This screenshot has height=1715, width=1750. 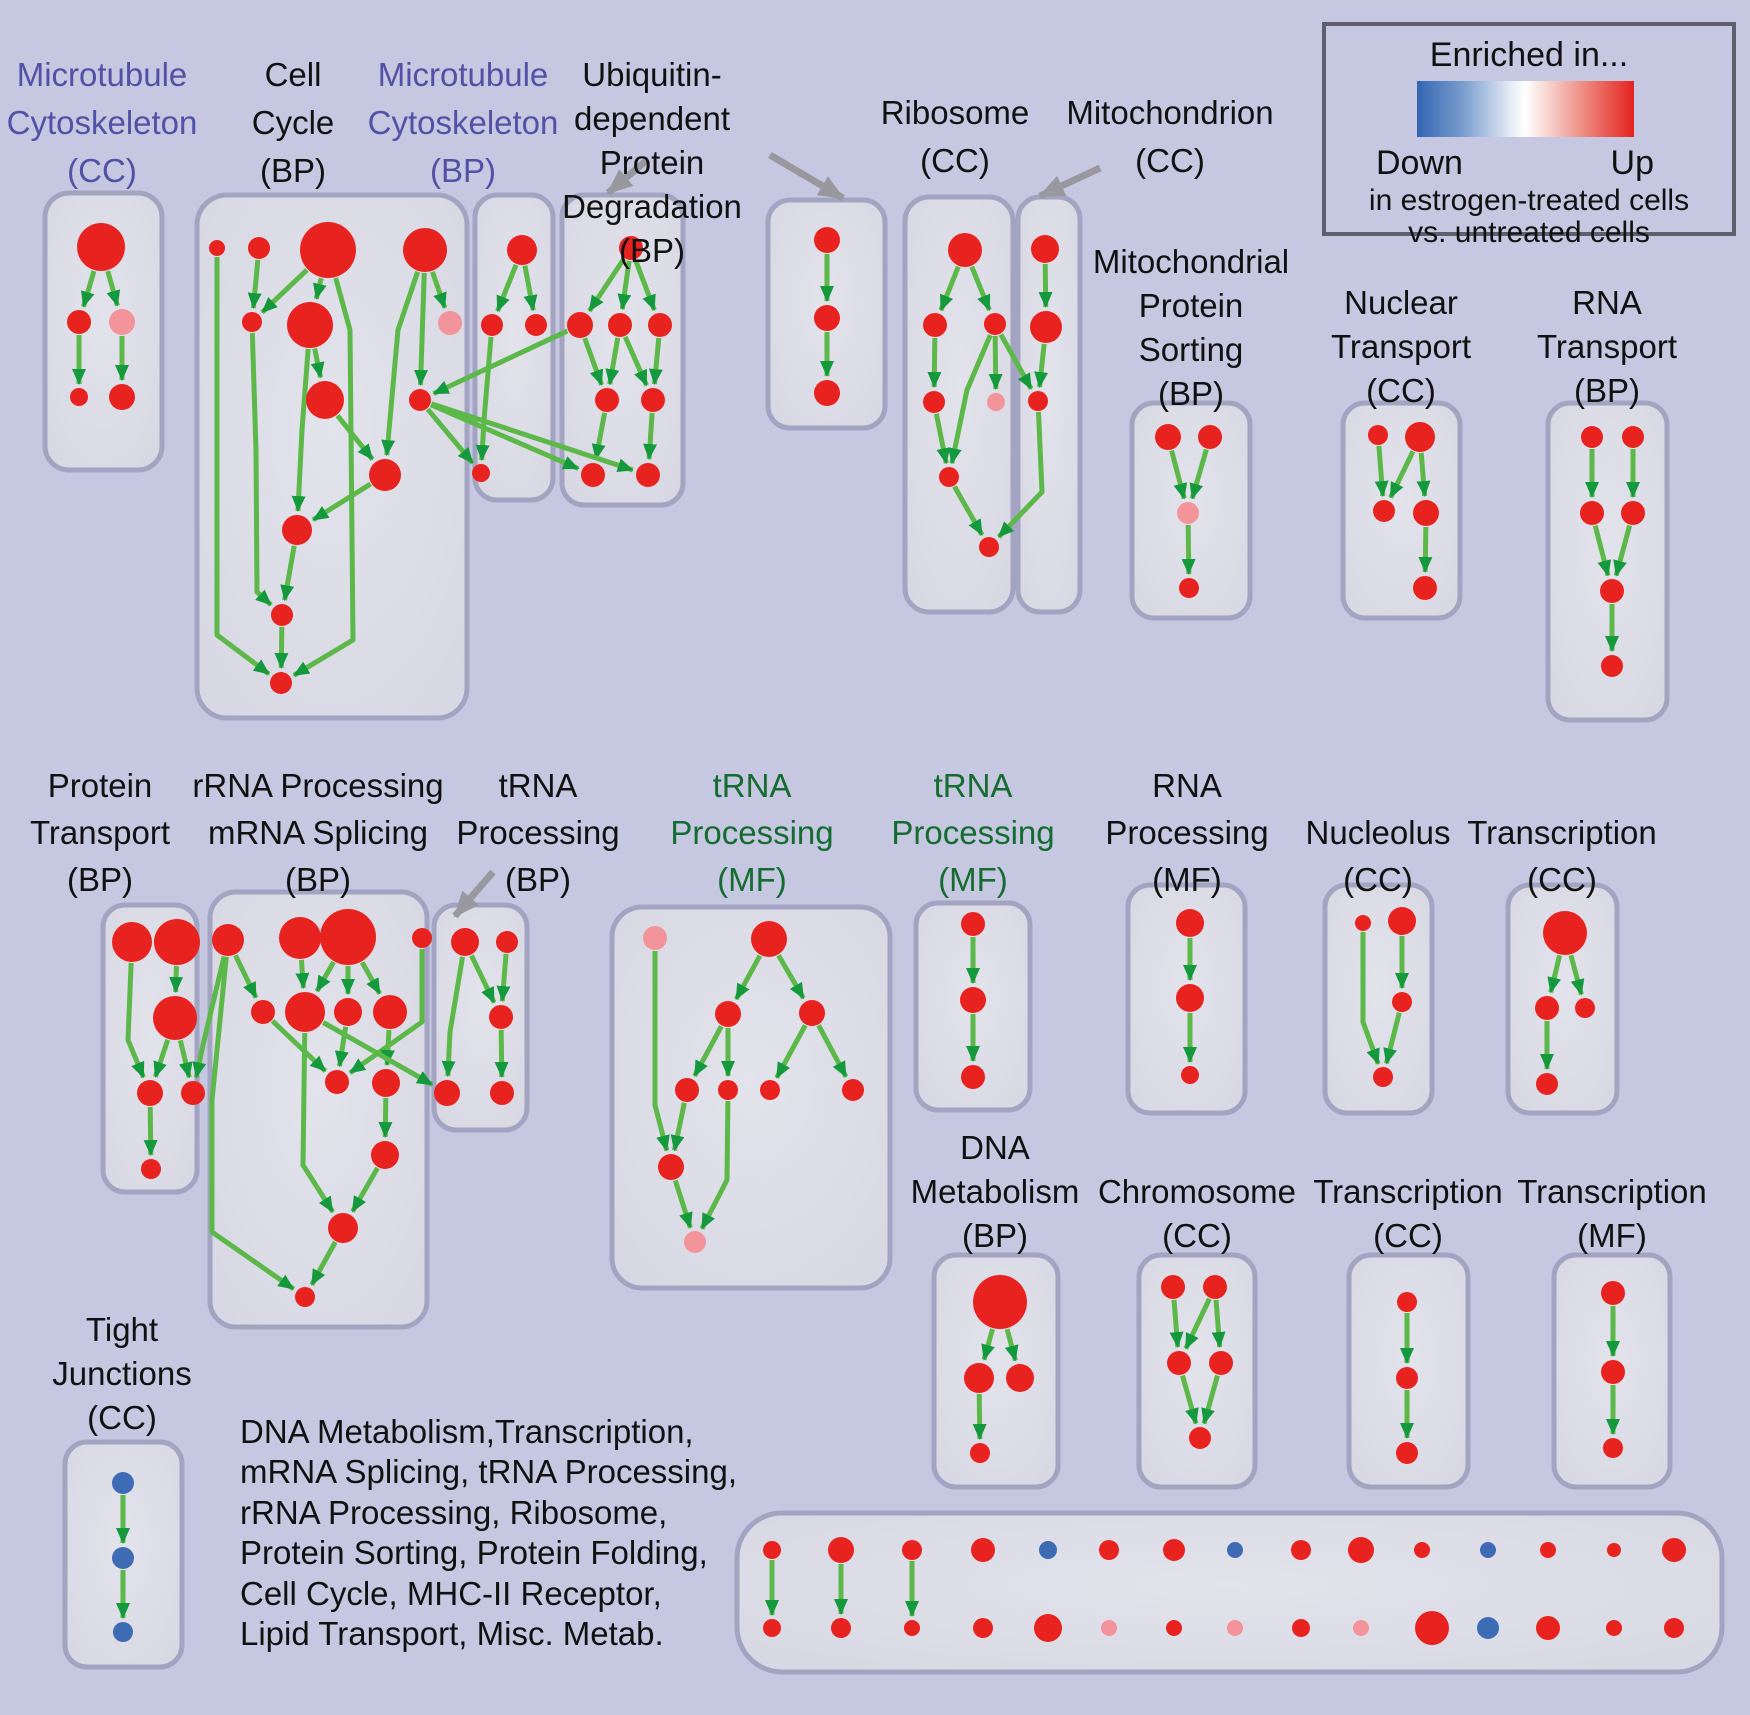 I want to click on gene-node-tj-j3, so click(x=123, y=1632).